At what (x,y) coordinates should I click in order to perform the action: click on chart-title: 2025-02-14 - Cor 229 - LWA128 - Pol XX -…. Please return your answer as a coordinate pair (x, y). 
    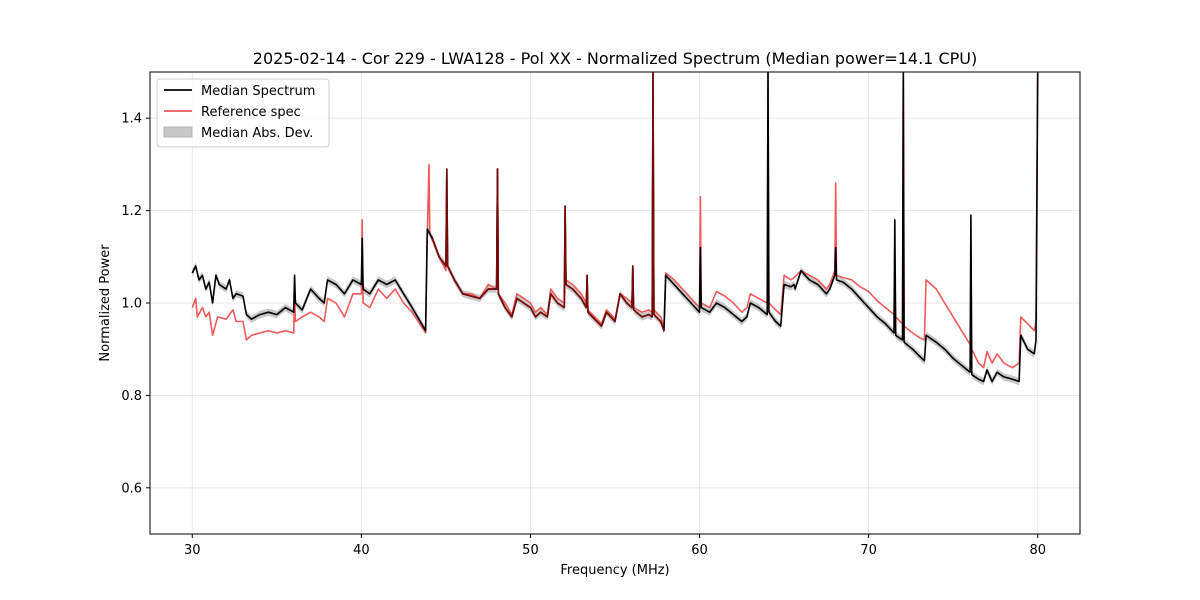
    Looking at the image, I should click on (615, 58).